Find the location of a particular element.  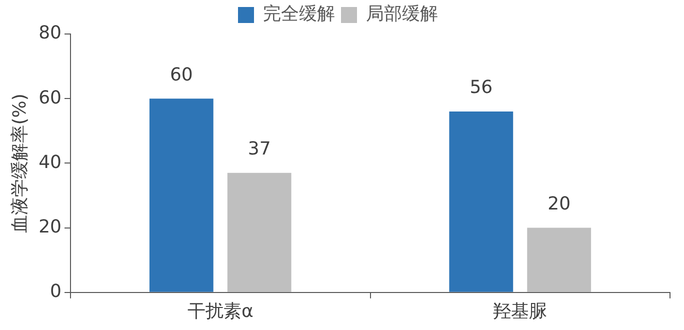

y-tick-label: 40 is located at coordinates (50, 162).